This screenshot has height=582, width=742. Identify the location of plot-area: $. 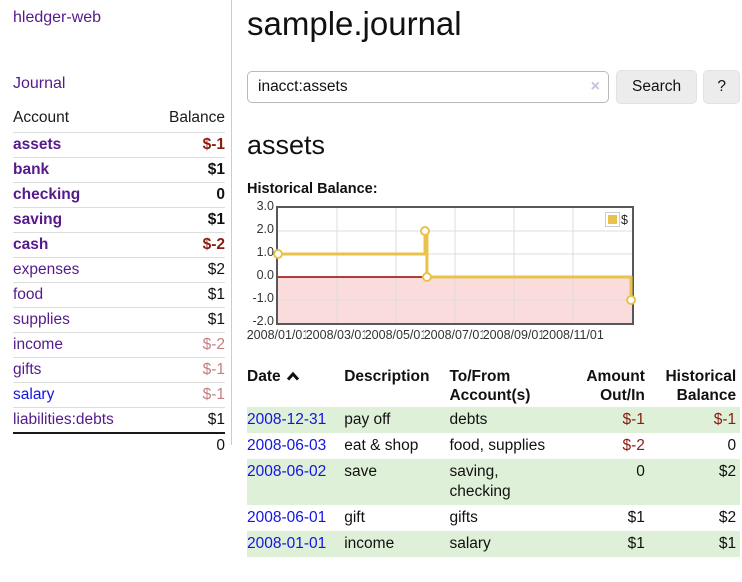
(455, 265).